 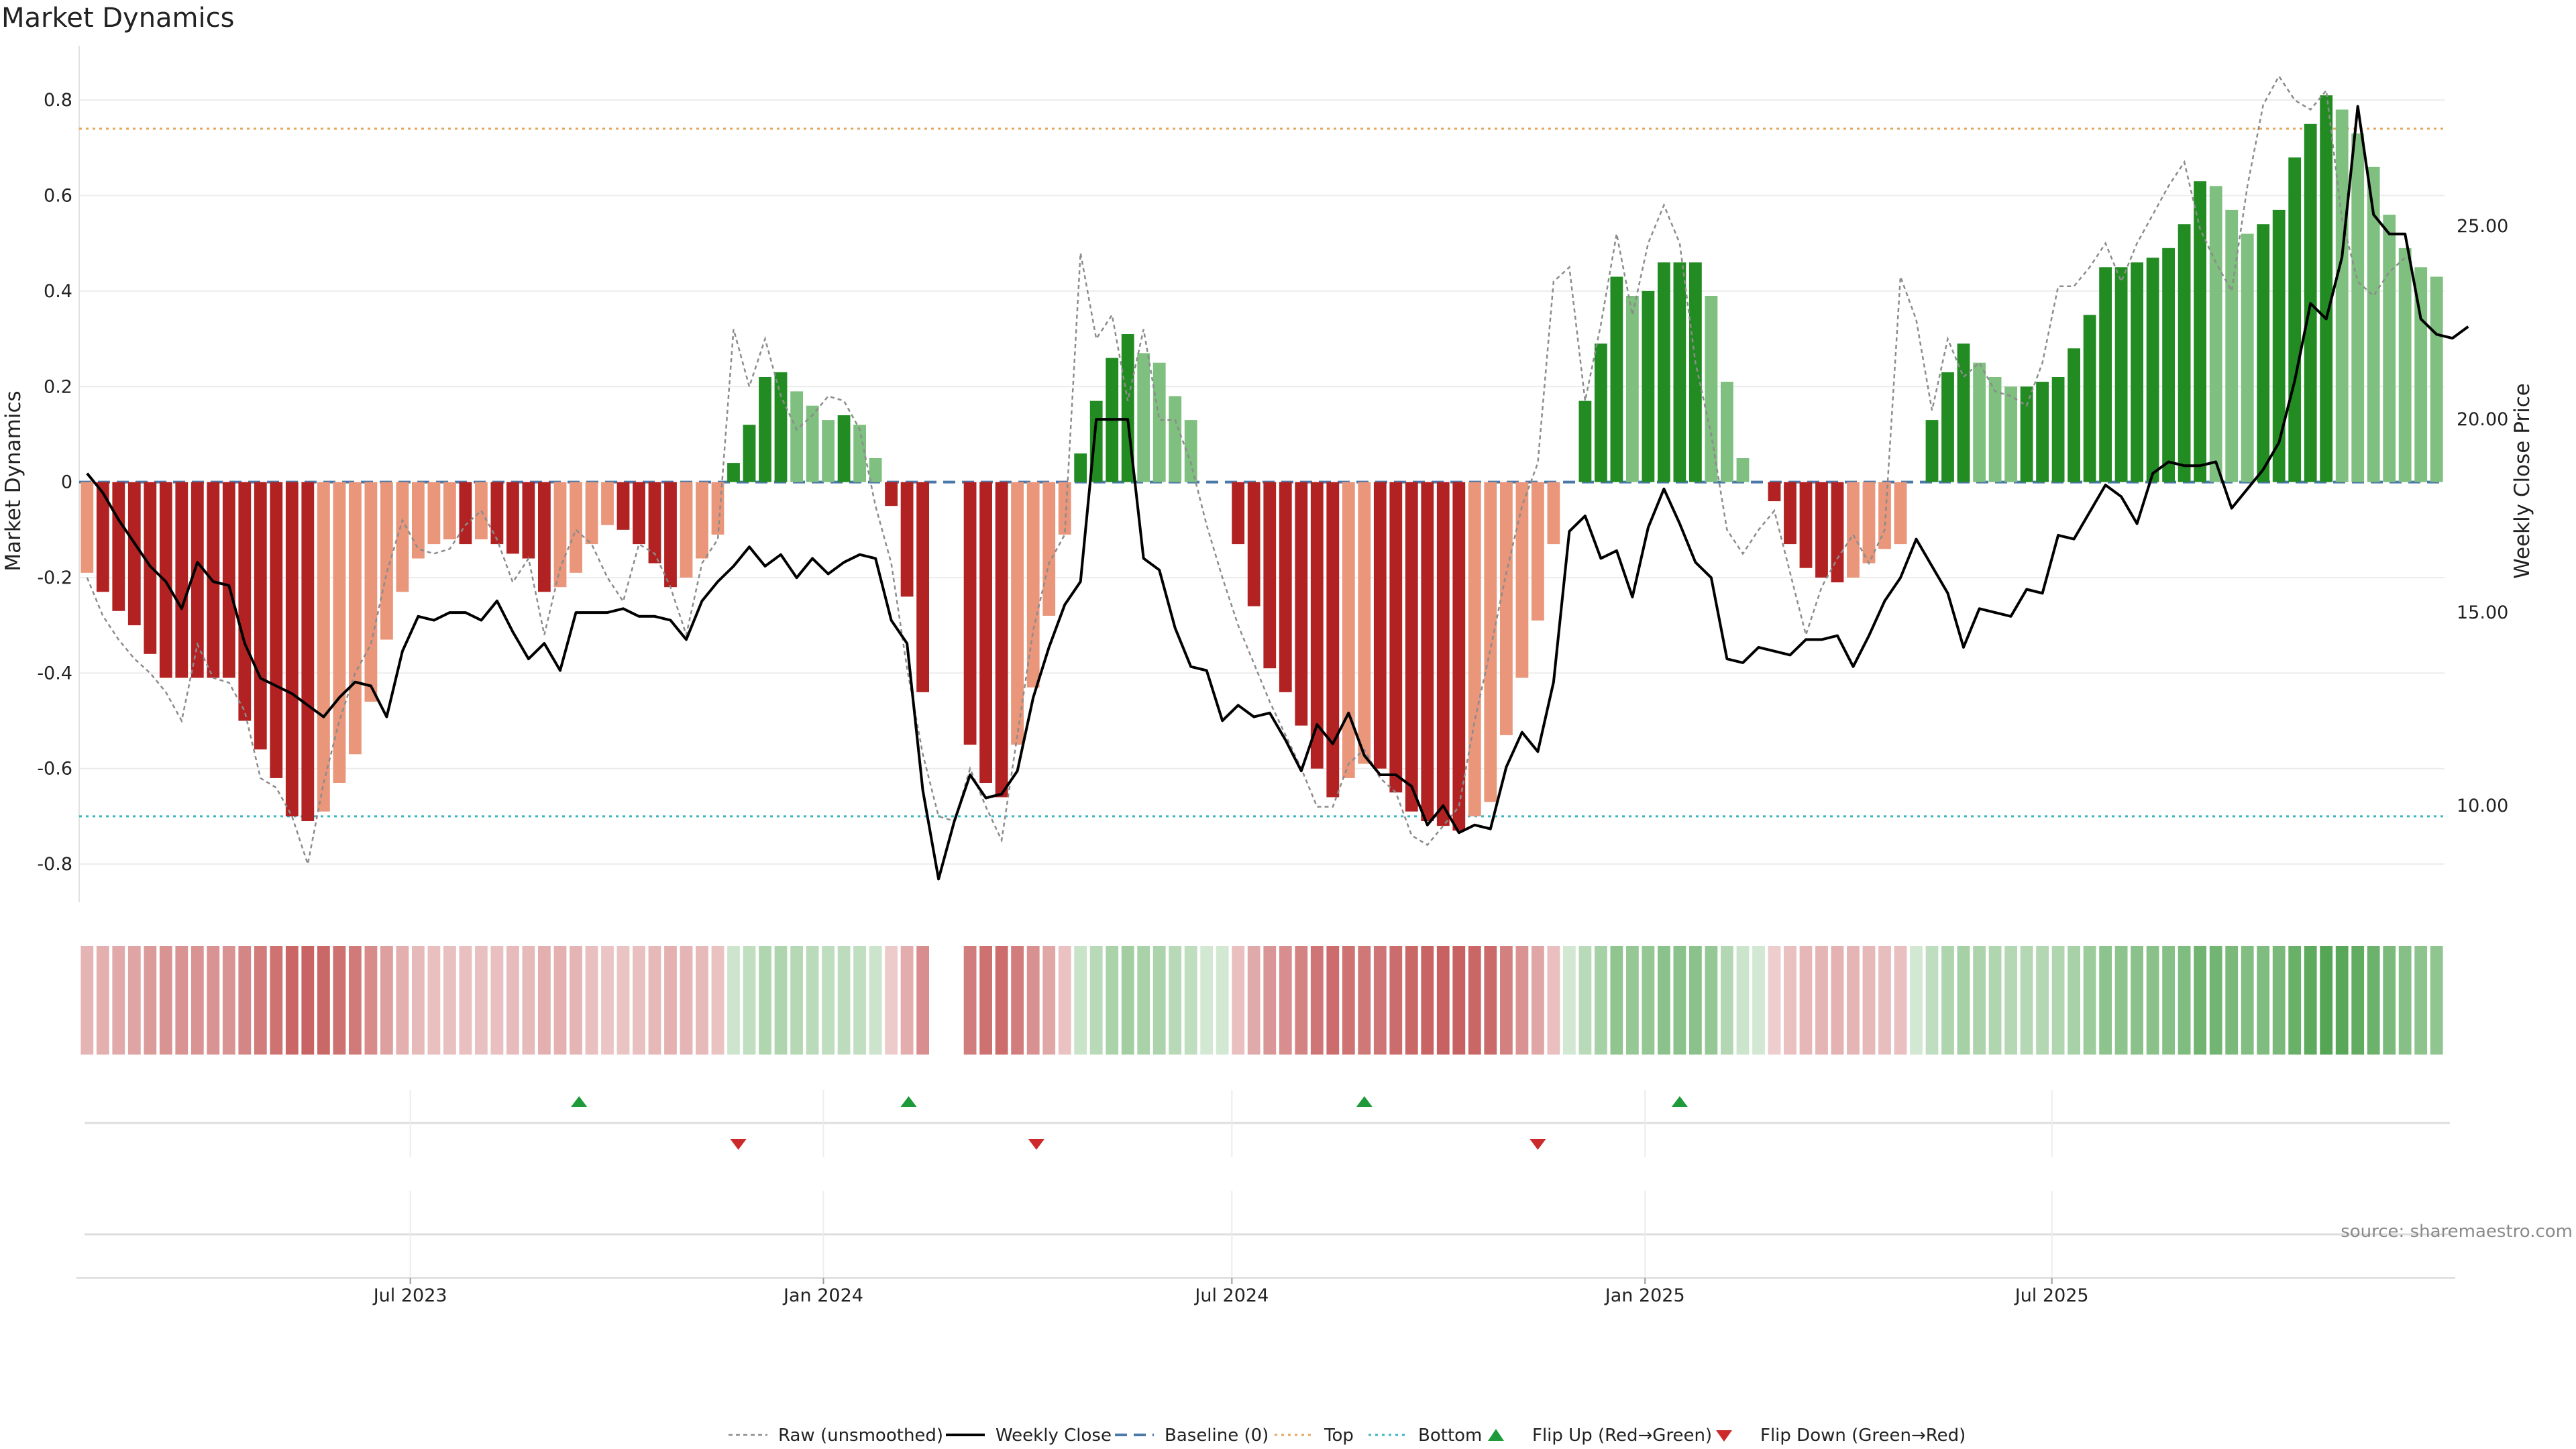 I want to click on x-tick-label-3: Jan 2025, so click(x=1644, y=1295).